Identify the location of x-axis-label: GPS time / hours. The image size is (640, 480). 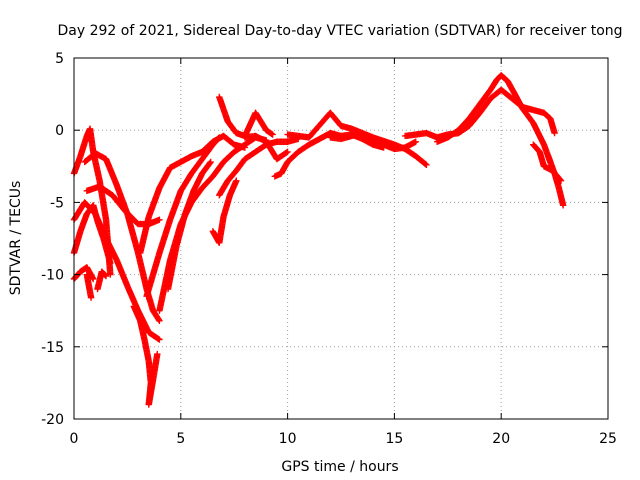
(339, 467).